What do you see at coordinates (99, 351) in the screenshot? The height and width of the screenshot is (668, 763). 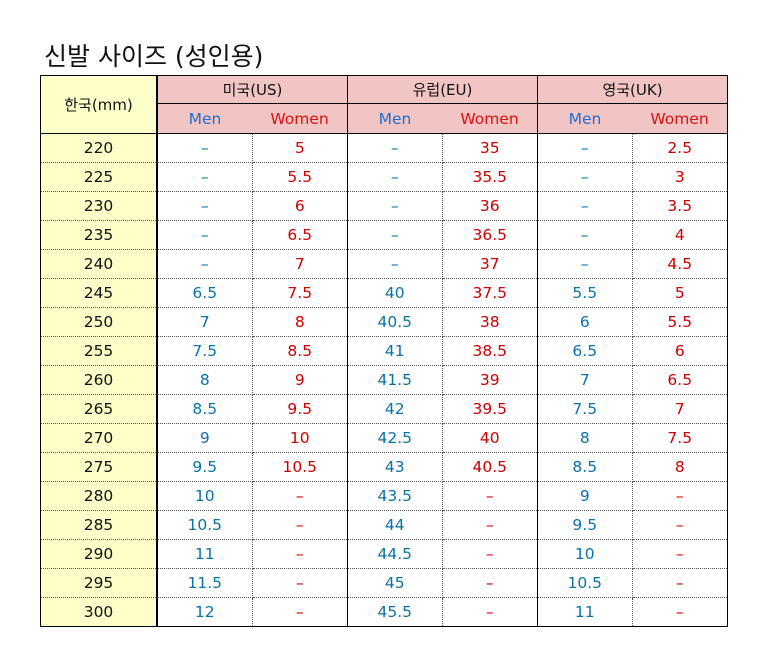 I see `korea-mm-cell: 255` at bounding box center [99, 351].